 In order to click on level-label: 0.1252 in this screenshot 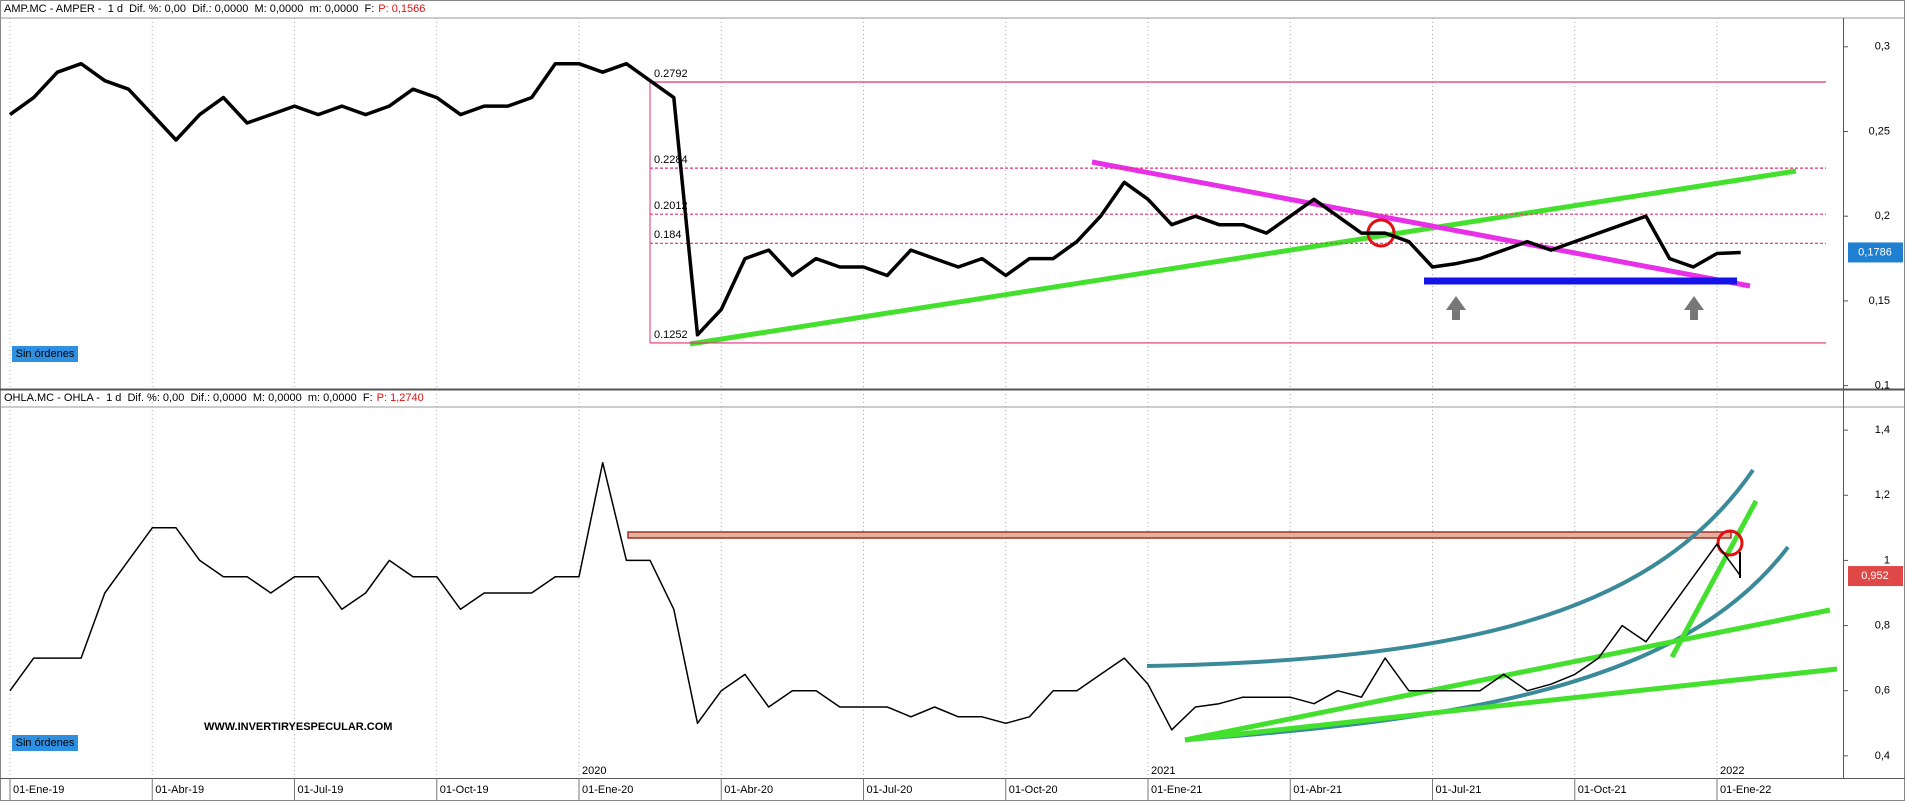, I will do `click(671, 335)`.